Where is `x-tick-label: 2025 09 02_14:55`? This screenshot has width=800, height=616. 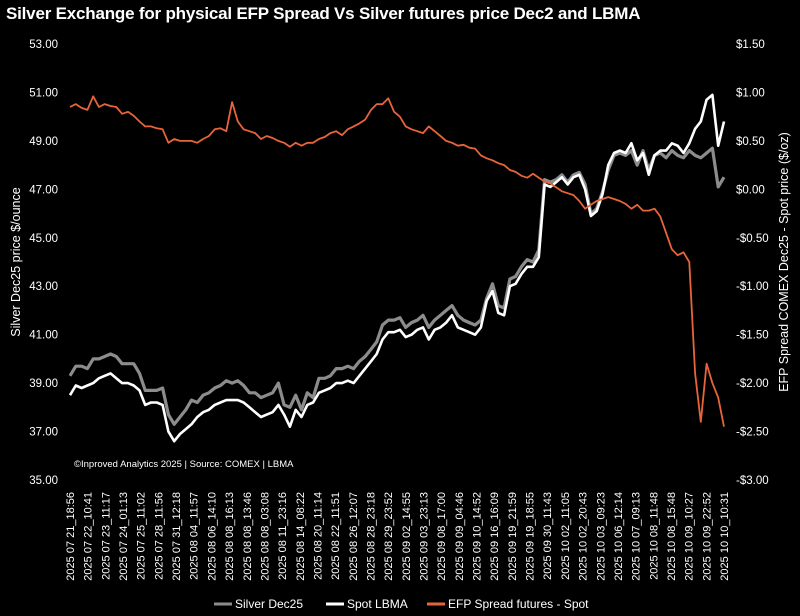
x-tick-label: 2025 09 02_14:55 is located at coordinates (407, 536).